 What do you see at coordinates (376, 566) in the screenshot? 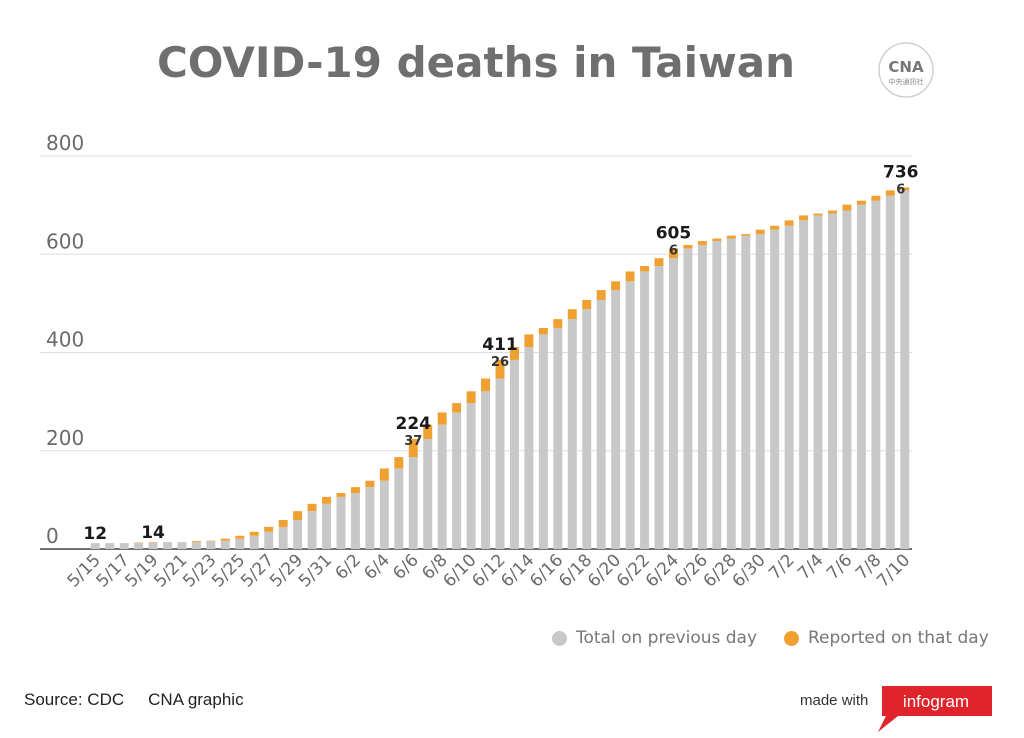
I see `x-tick-label: 6/4` at bounding box center [376, 566].